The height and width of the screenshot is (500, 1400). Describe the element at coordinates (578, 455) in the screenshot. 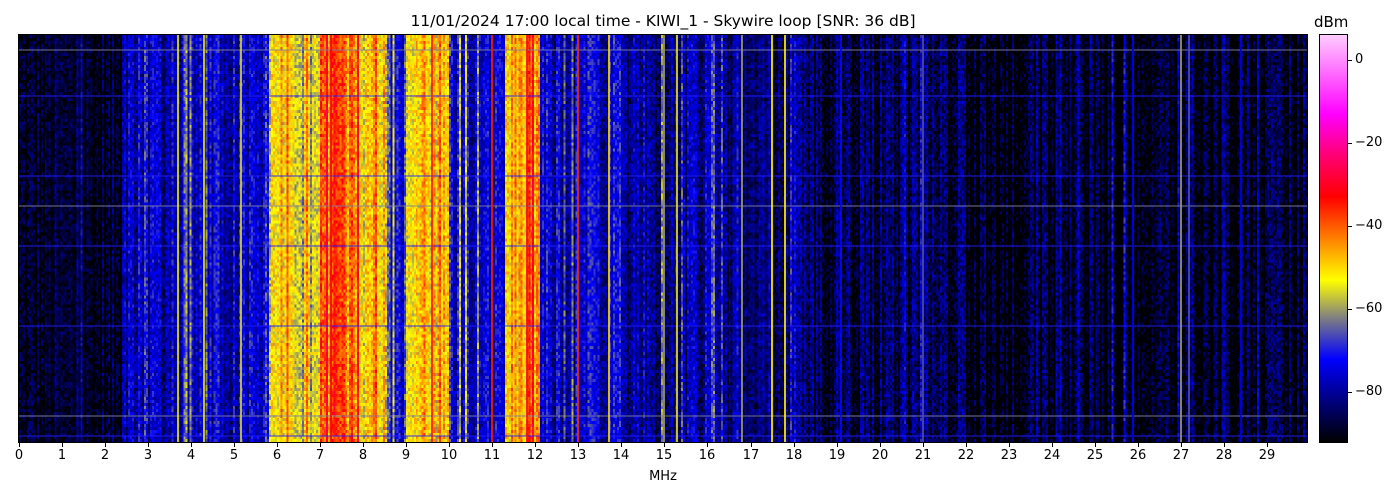

I see `x-tick-label: 13` at that location.